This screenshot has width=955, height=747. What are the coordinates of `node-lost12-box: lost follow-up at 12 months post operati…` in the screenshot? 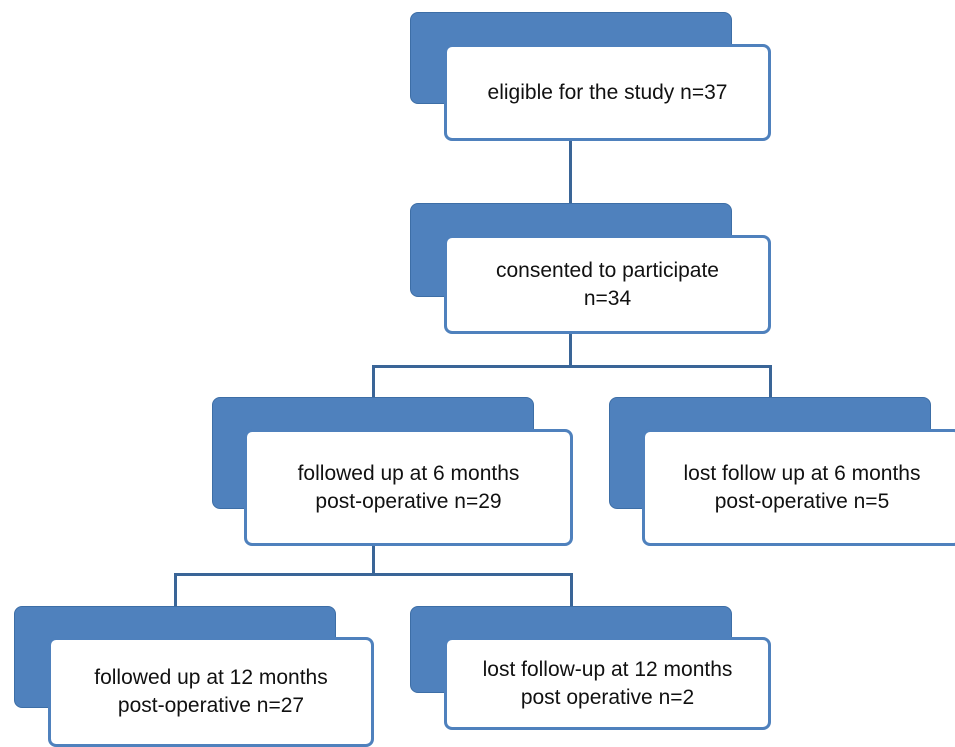 It's located at (607, 683).